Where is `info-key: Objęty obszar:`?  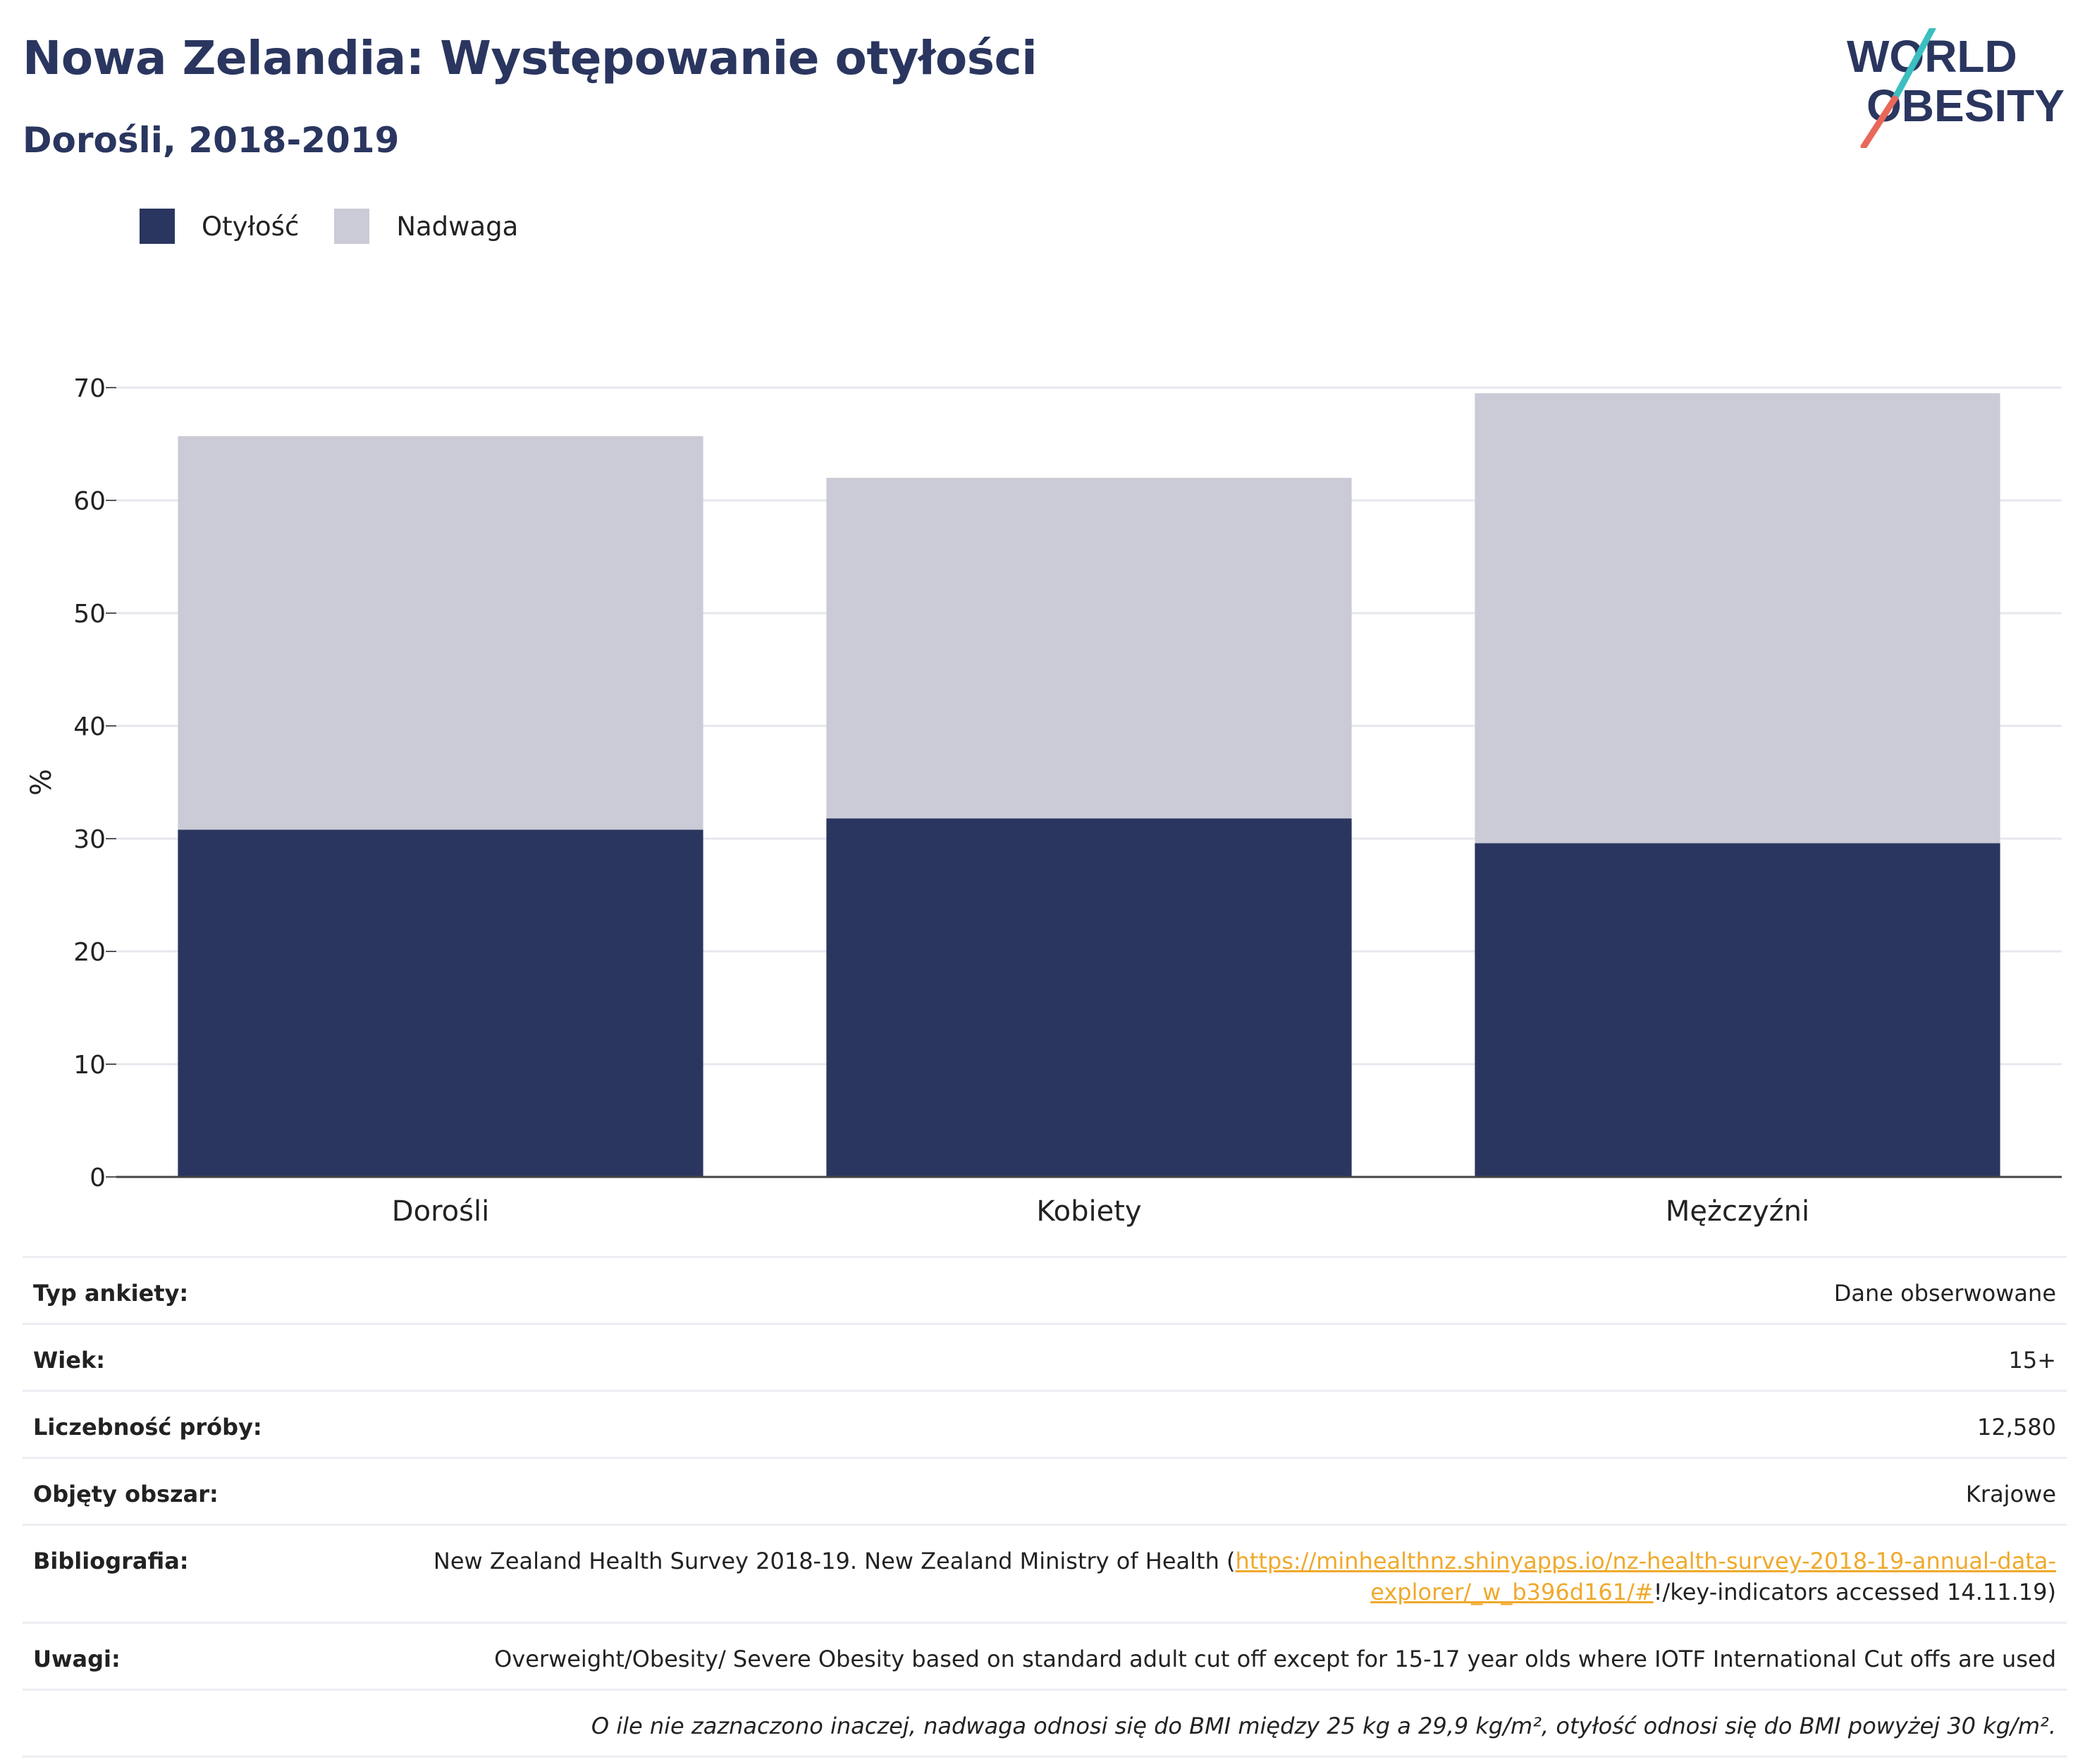
info-key: Objęty obszar: is located at coordinates (216, 1491).